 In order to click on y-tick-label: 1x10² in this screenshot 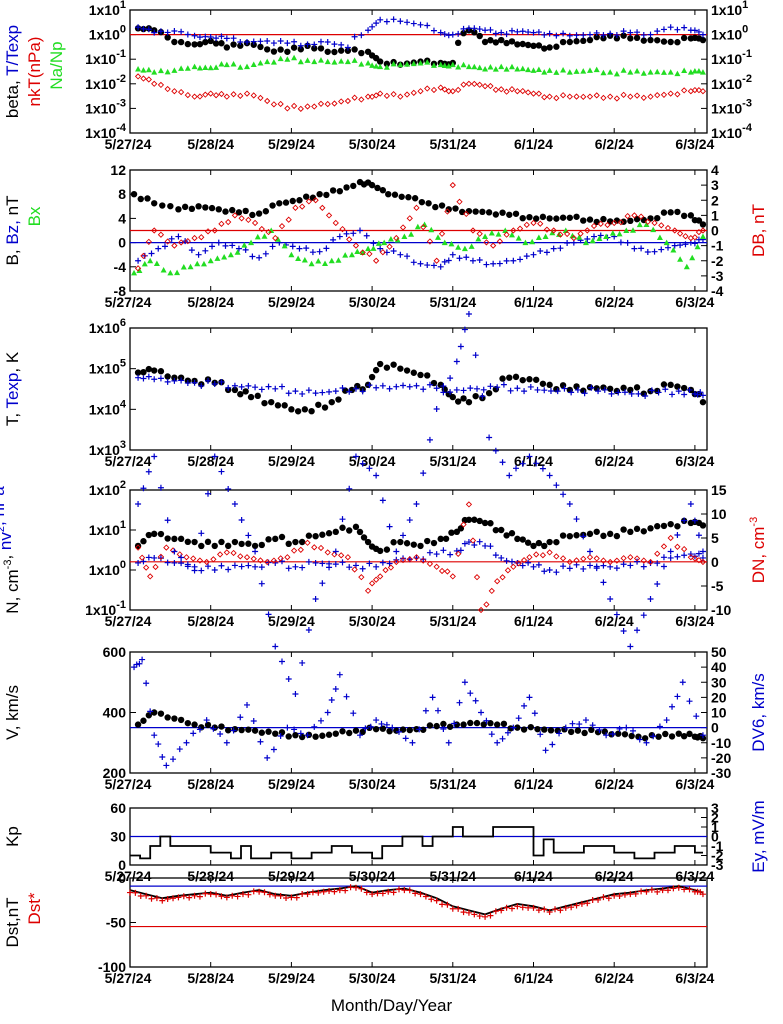, I will do `click(107, 488)`.